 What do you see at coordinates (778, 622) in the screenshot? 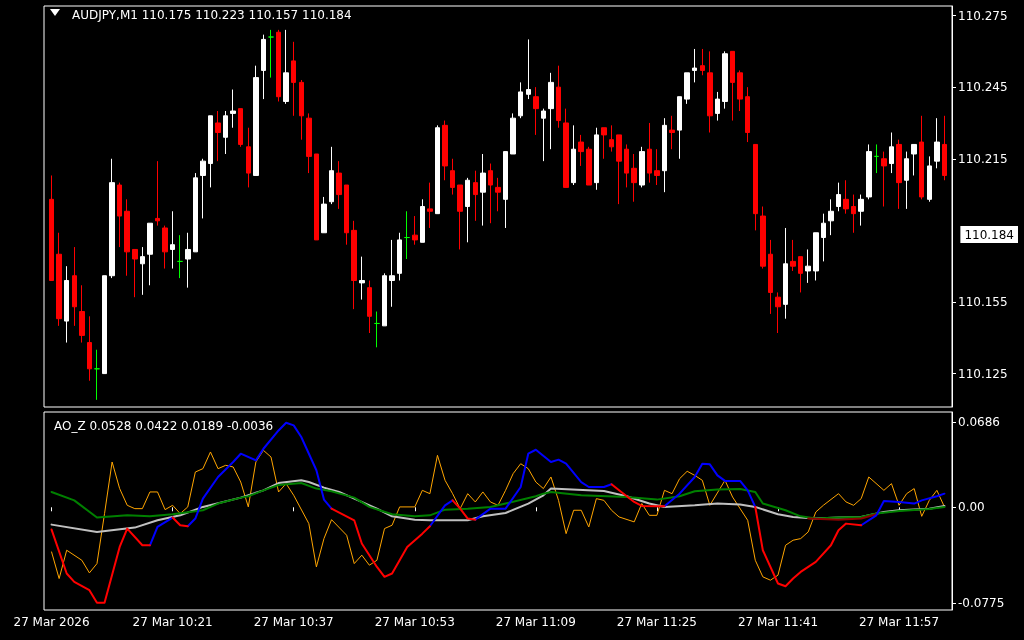
I see `x-tick-label: 27 Mar 11:41` at bounding box center [778, 622].